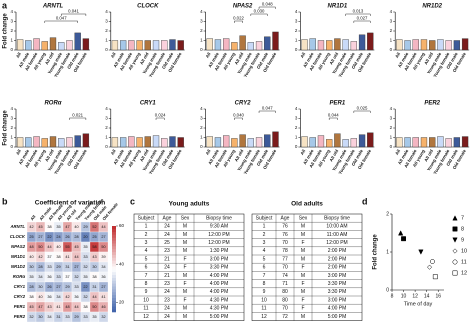 The height and width of the screenshot is (327, 474). I want to click on colorbar-tick-label: 20, so click(122, 302).